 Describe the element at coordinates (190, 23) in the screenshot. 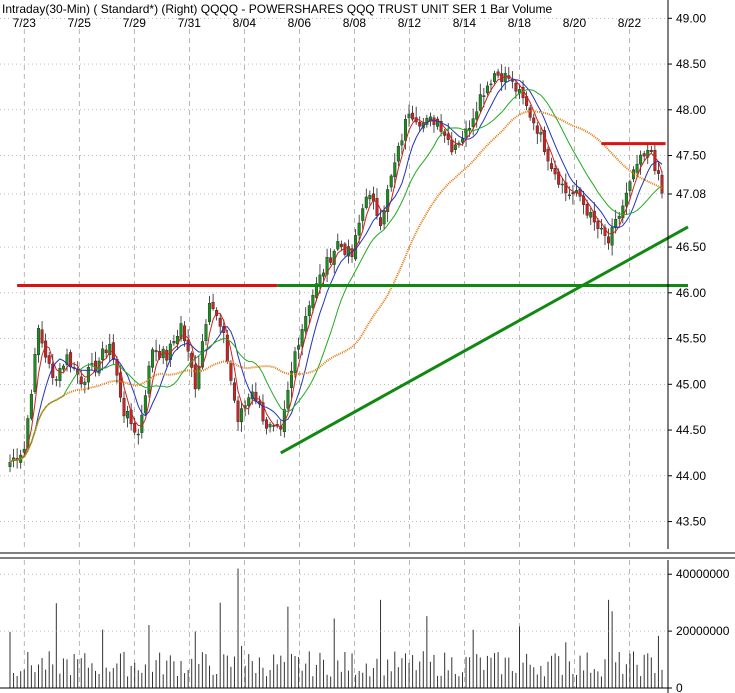

I see `date-label: 7/31` at that location.